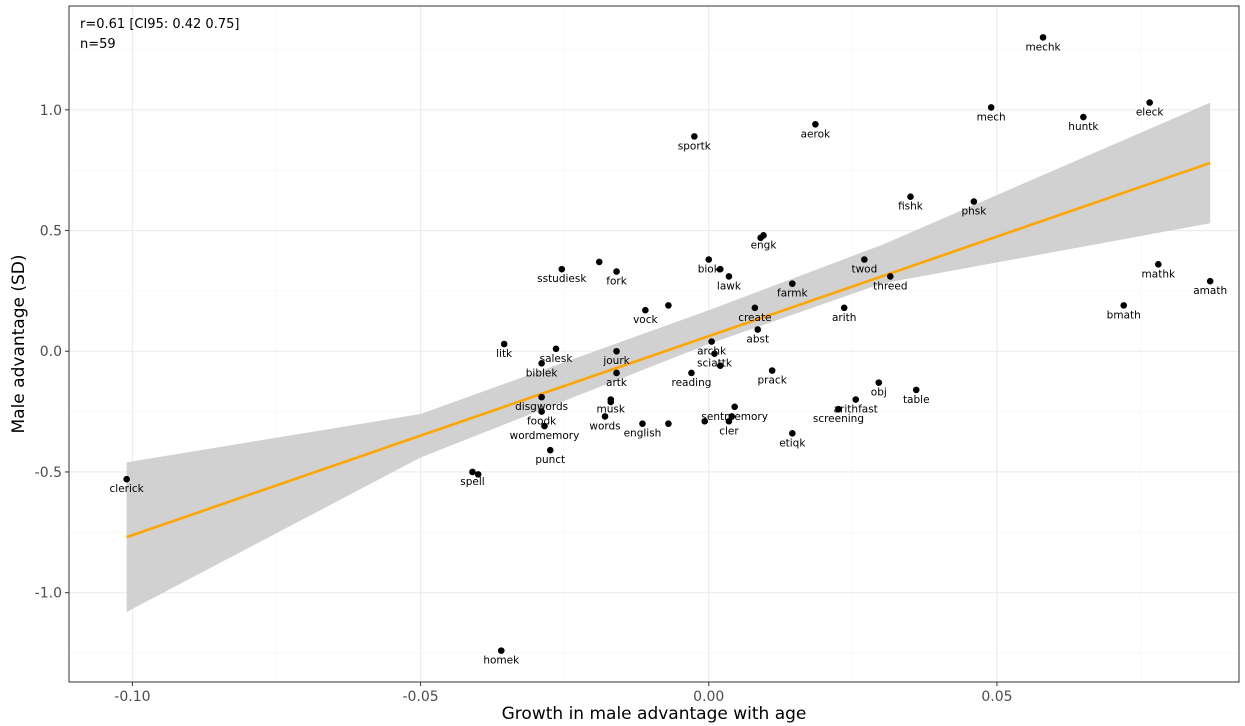 This screenshot has width=1245, height=726. I want to click on point-label: fishk, so click(911, 207).